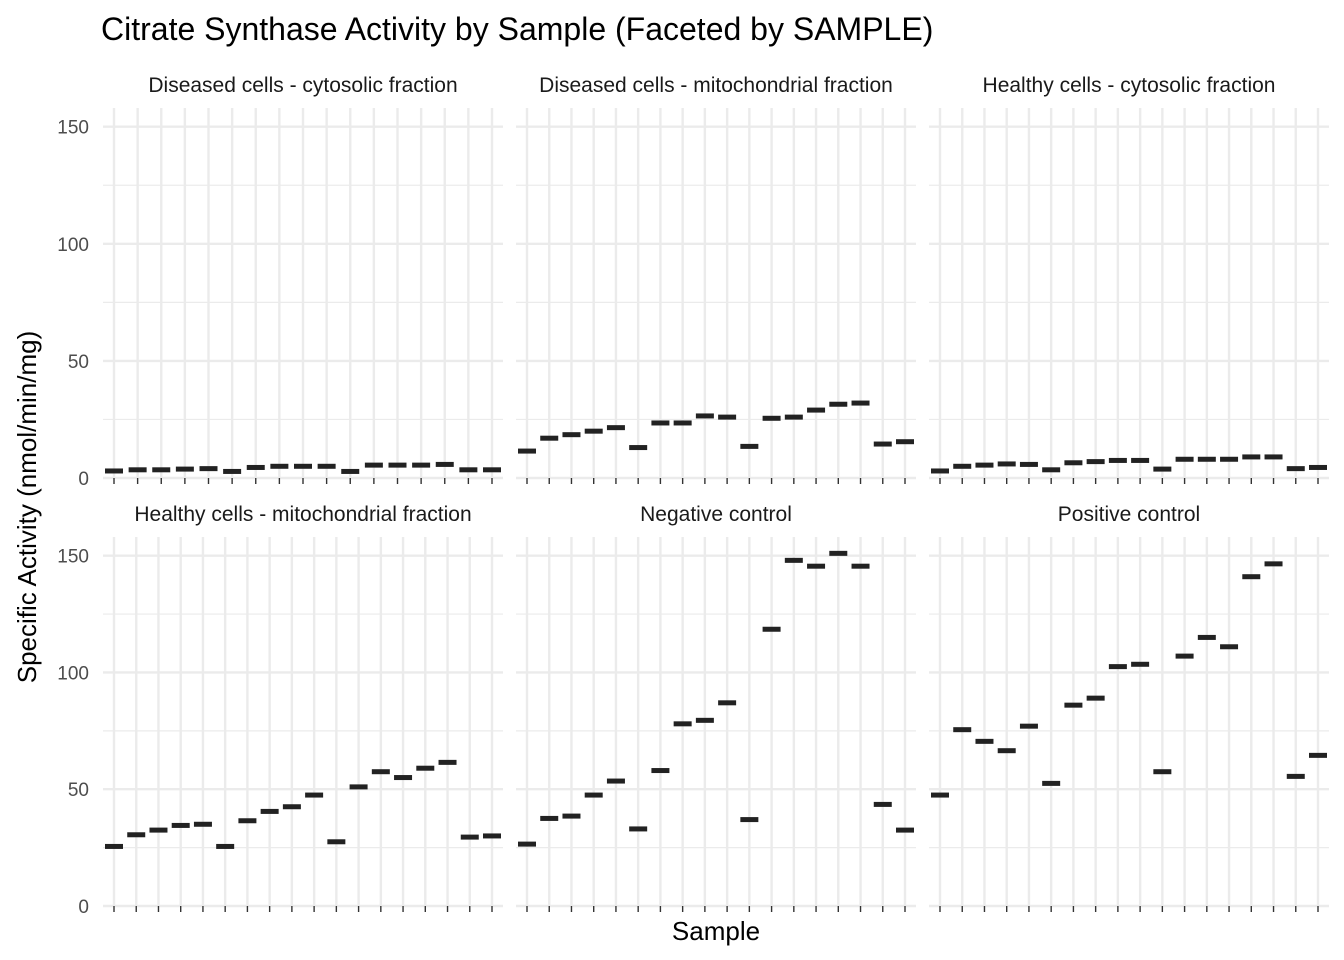 The width and height of the screenshot is (1344, 960). I want to click on facet-panel: Diseased cells - mitochondrial fraction, so click(716, 279).